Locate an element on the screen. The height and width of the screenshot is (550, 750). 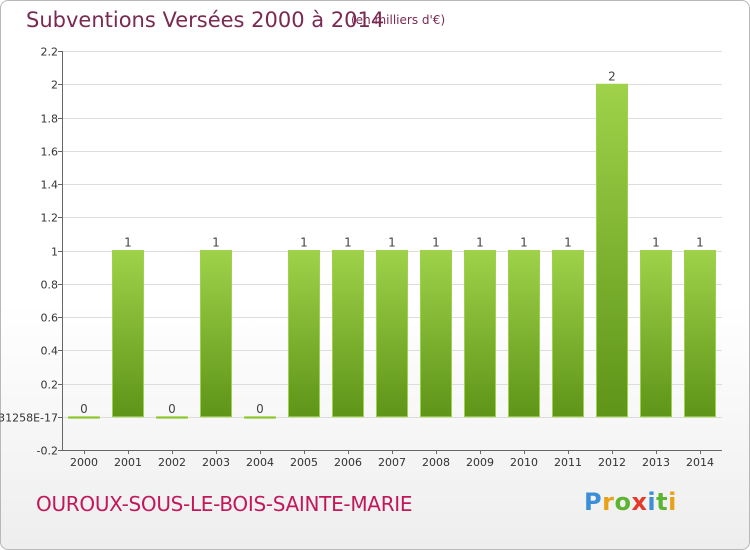
x-tick-label: 2014 is located at coordinates (700, 462).